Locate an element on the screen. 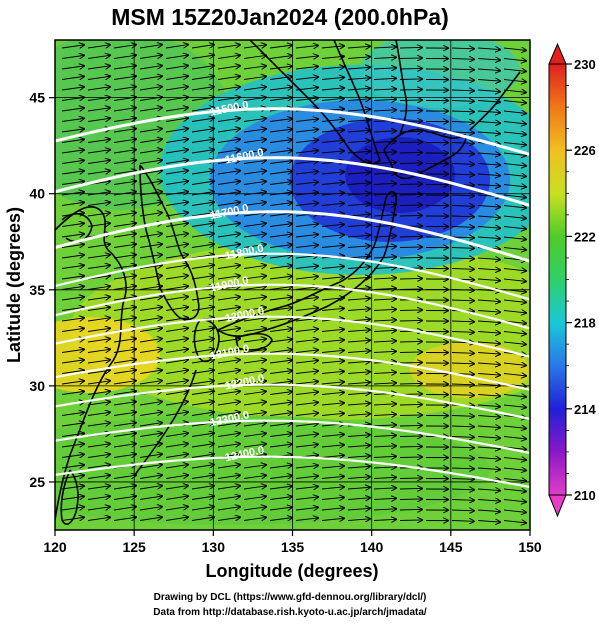 The image size is (599, 625). colorbar-max-triangle is located at coordinates (557, 53).